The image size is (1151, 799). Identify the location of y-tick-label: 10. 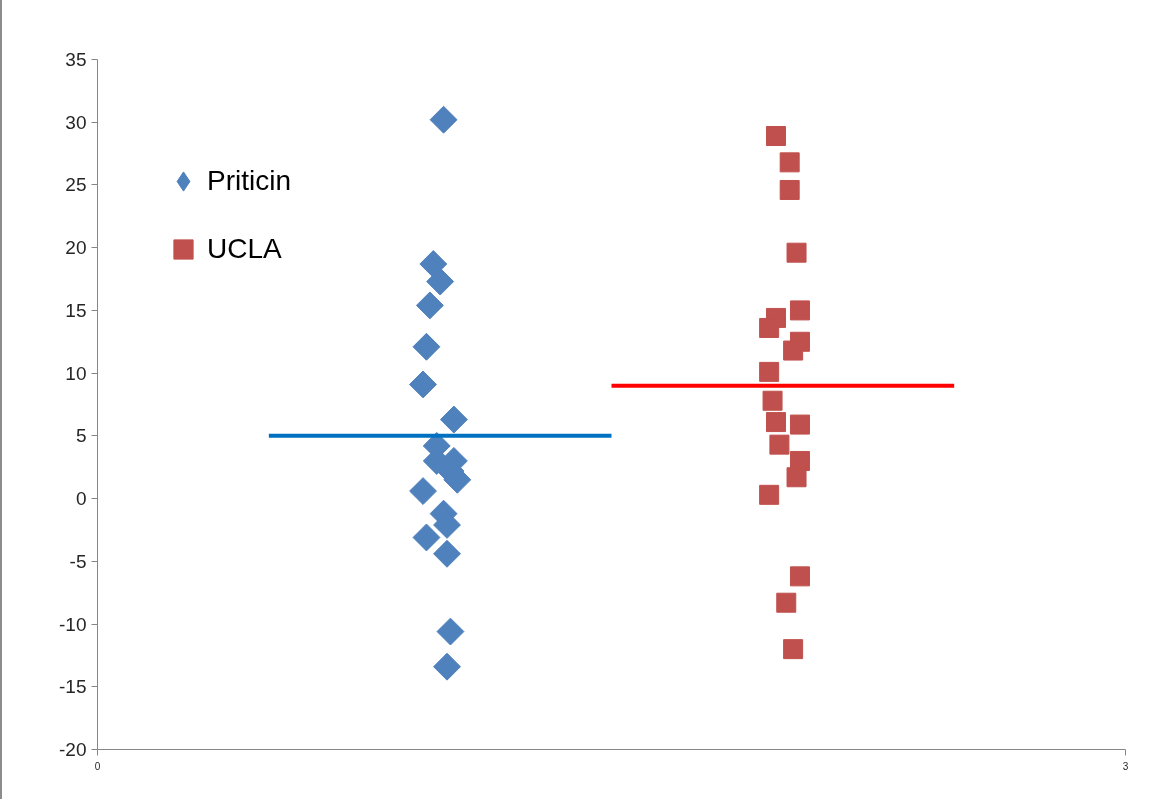
(76, 373).